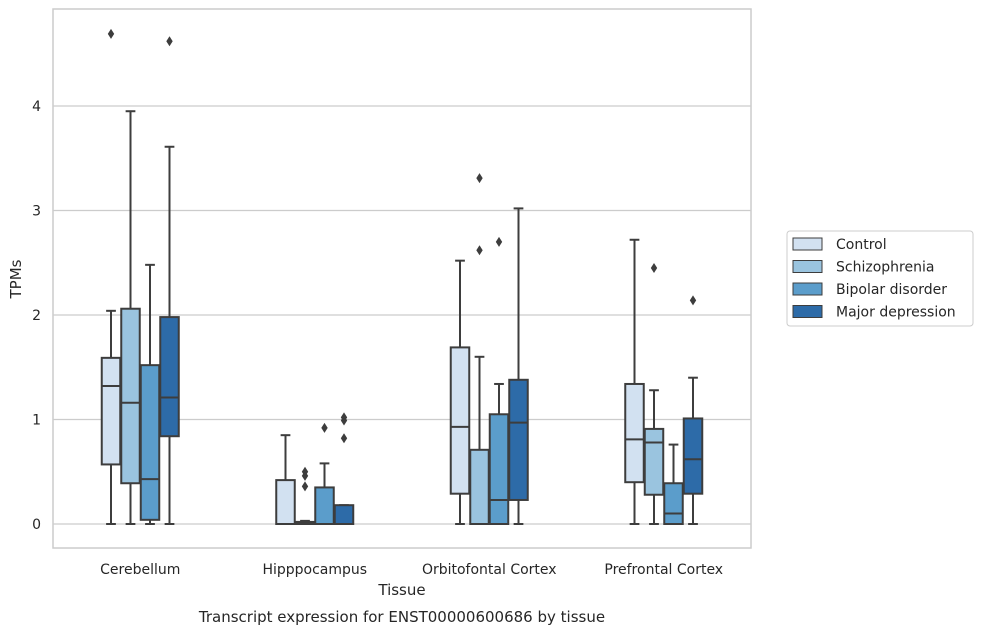  I want to click on y-axis-label: TPMs, so click(16, 279).